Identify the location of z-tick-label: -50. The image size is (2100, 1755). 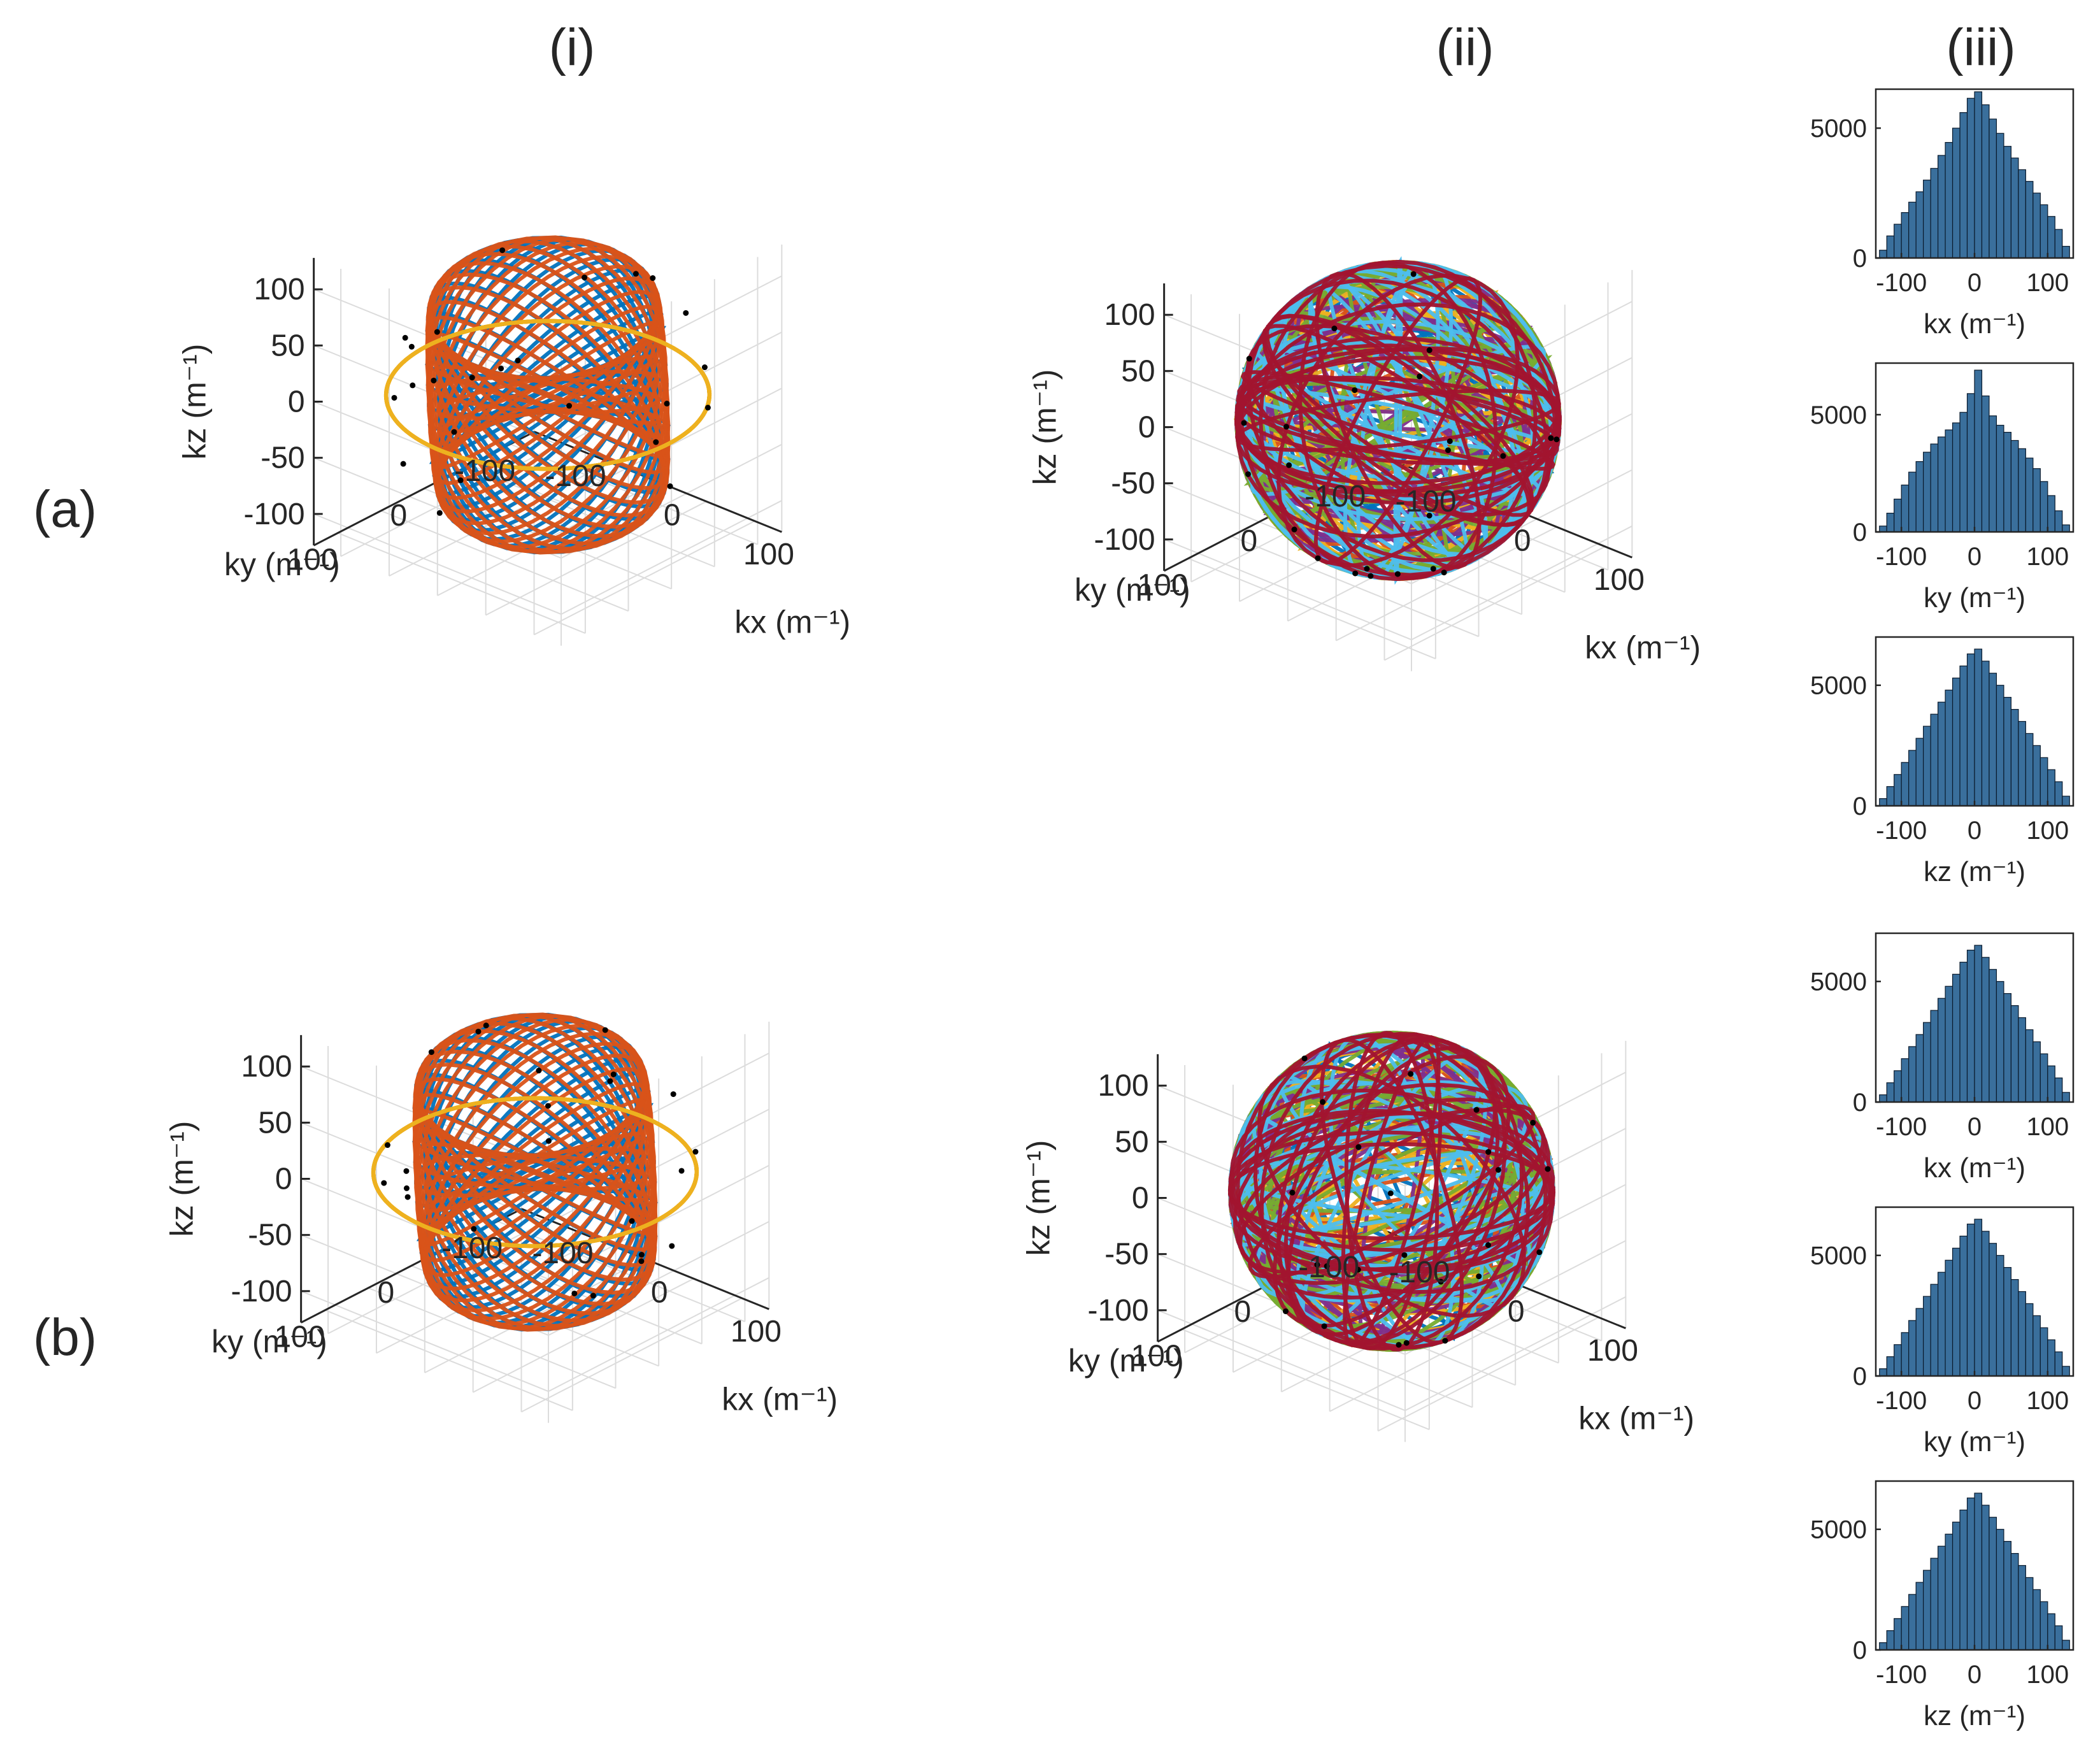
(282, 458).